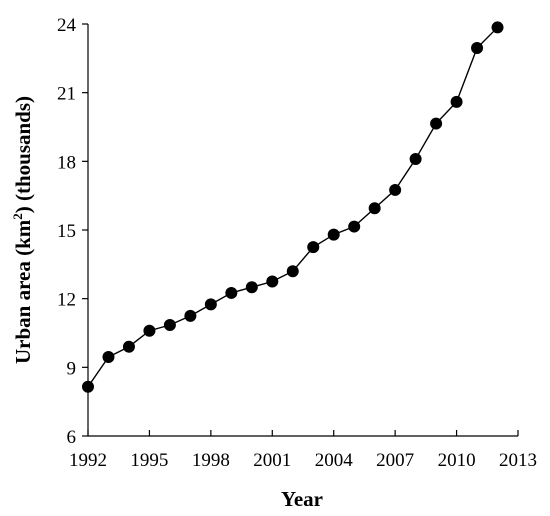 This screenshot has height=516, width=550. What do you see at coordinates (88, 460) in the screenshot?
I see `x-tick-label: 1992` at bounding box center [88, 460].